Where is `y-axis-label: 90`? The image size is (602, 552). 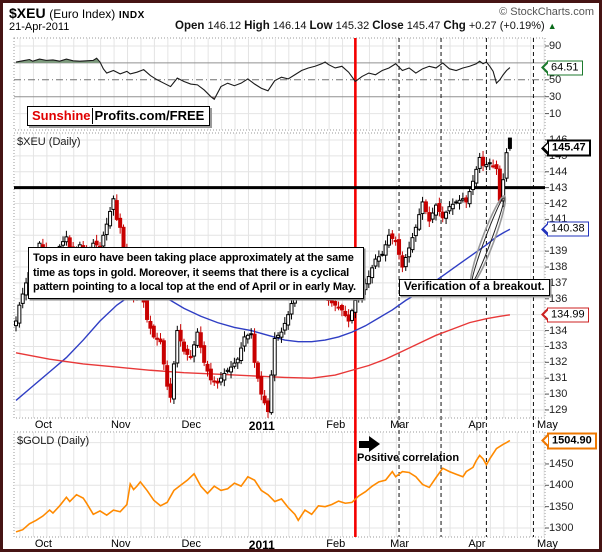 y-axis-label: 90 is located at coordinates (555, 46).